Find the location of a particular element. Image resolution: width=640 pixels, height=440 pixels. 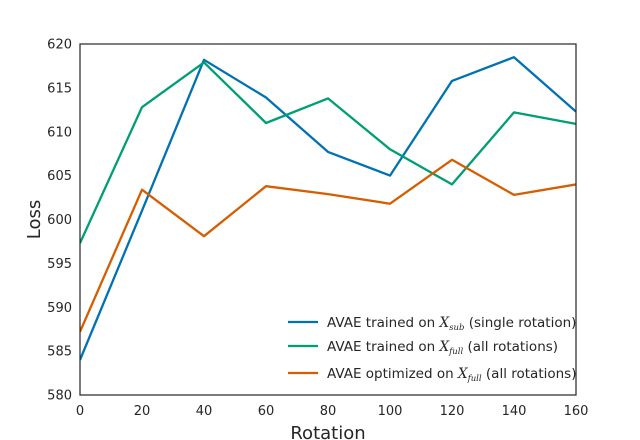

legend-item: AVAE optimized on Xfull (all rotations) is located at coordinates (432, 375).